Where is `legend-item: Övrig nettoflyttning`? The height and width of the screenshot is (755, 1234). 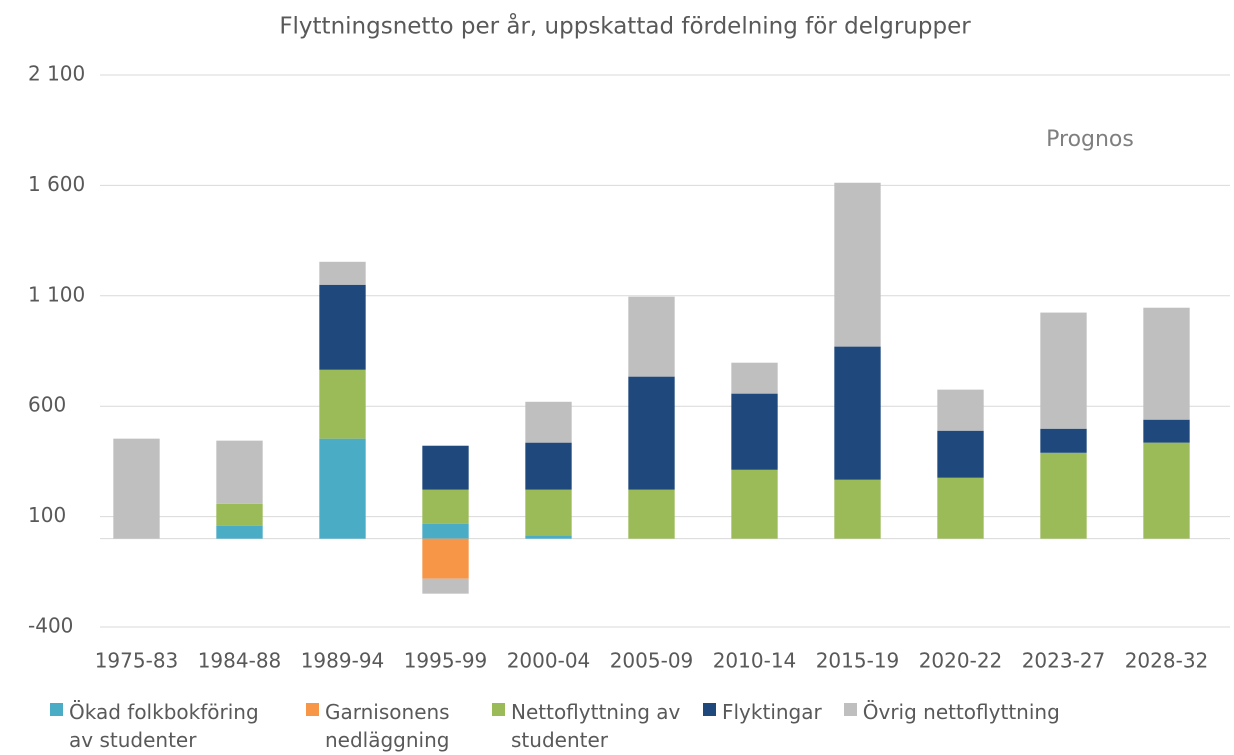 legend-item: Övrig nettoflyttning is located at coordinates (951, 726).